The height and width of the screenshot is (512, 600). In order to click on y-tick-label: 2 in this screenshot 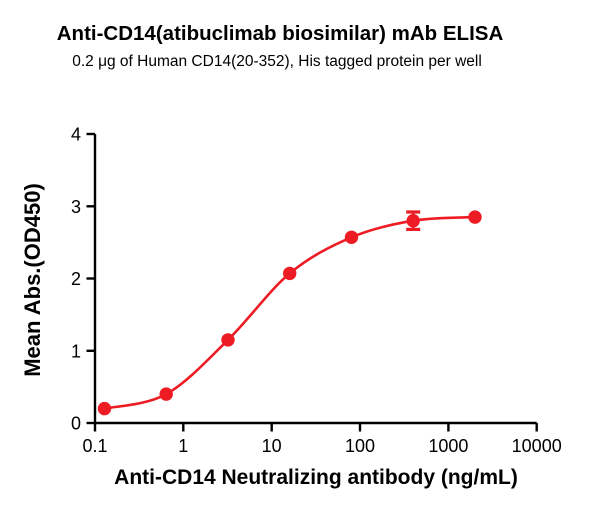, I will do `click(76, 279)`.